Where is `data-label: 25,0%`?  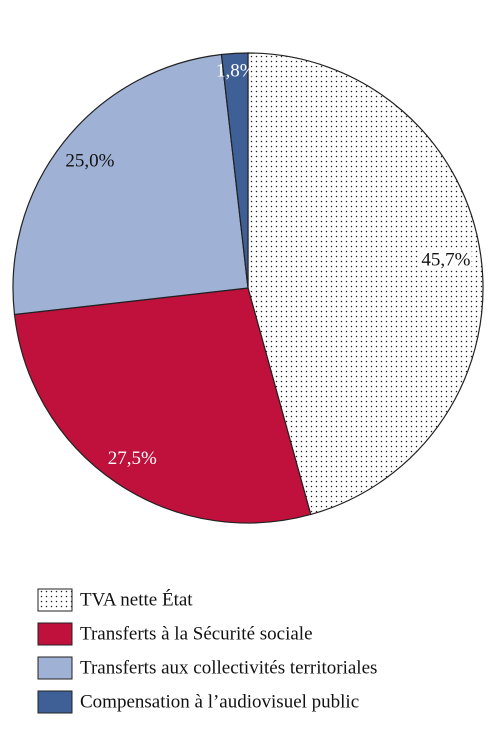
data-label: 25,0% is located at coordinates (89, 160).